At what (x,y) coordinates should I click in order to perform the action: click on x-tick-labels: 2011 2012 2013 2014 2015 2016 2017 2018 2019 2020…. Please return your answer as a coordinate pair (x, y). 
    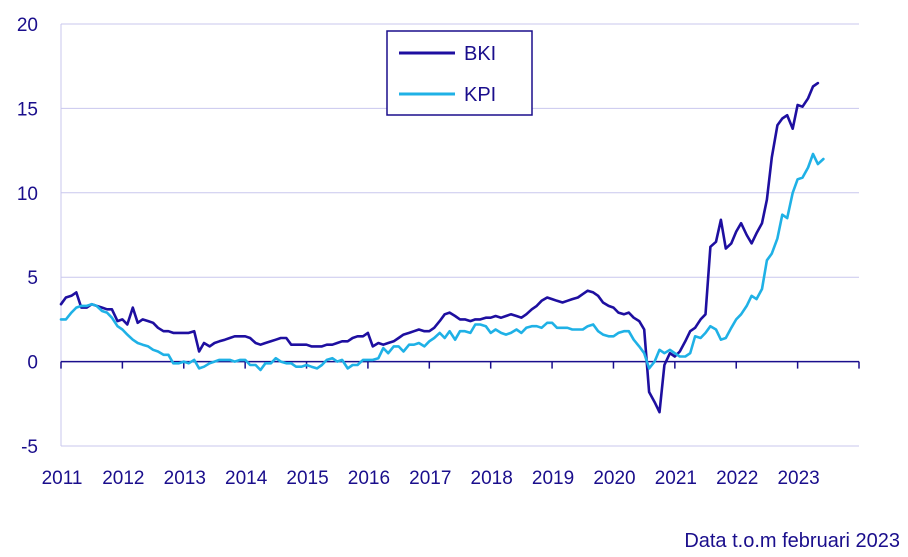
    Looking at the image, I should click on (431, 478).